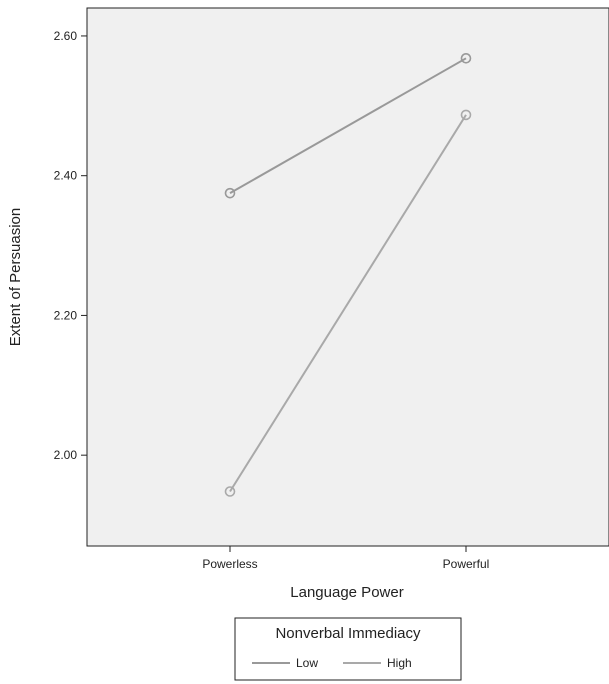 This screenshot has height=684, width=609. I want to click on y-axis: 2.00 2.20 2.40 2.60, so click(70, 245).